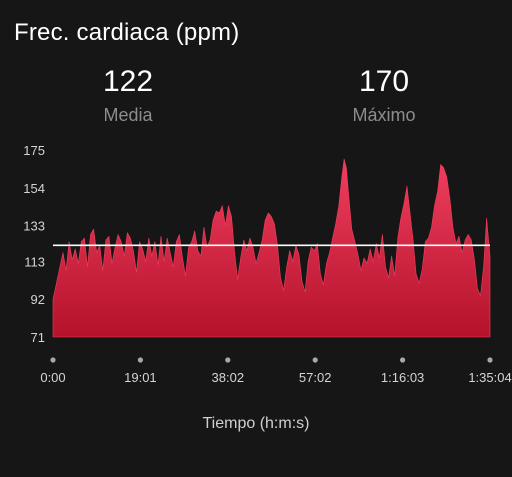  What do you see at coordinates (34, 261) in the screenshot?
I see `y-tick-label: 113` at bounding box center [34, 261].